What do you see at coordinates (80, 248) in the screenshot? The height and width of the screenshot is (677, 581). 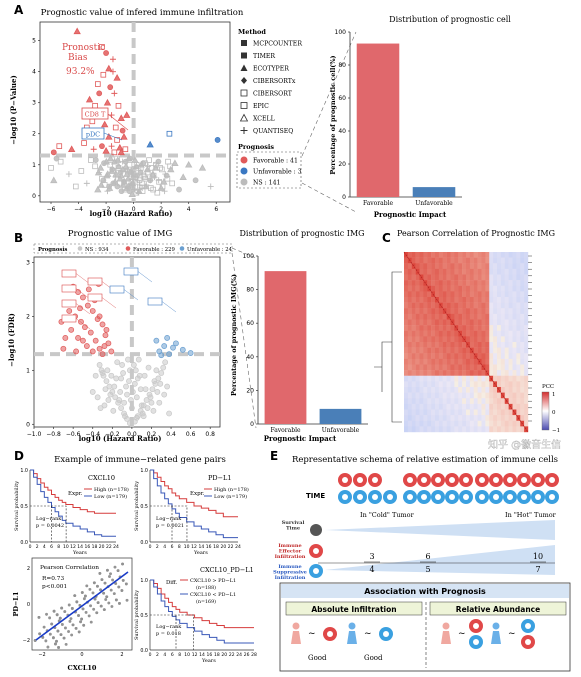 I see `legend-b-ns-marker` at bounding box center [80, 248].